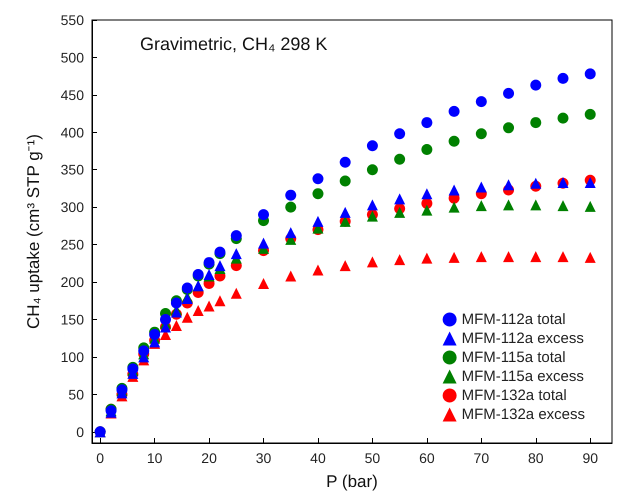  What do you see at coordinates (33, 231) in the screenshot?
I see `y-axis-title: CH₄ uptake (cm³ STP g⁻¹)` at bounding box center [33, 231].